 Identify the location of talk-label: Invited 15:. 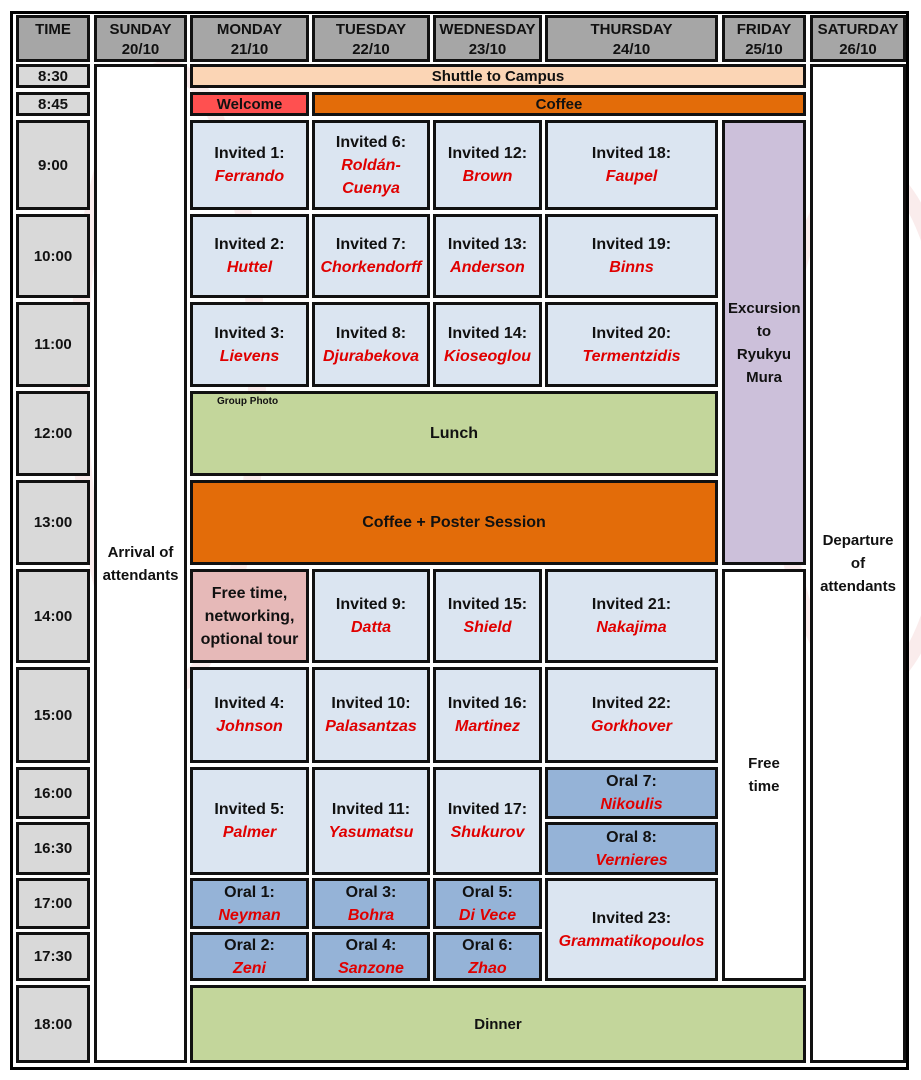
(487, 604).